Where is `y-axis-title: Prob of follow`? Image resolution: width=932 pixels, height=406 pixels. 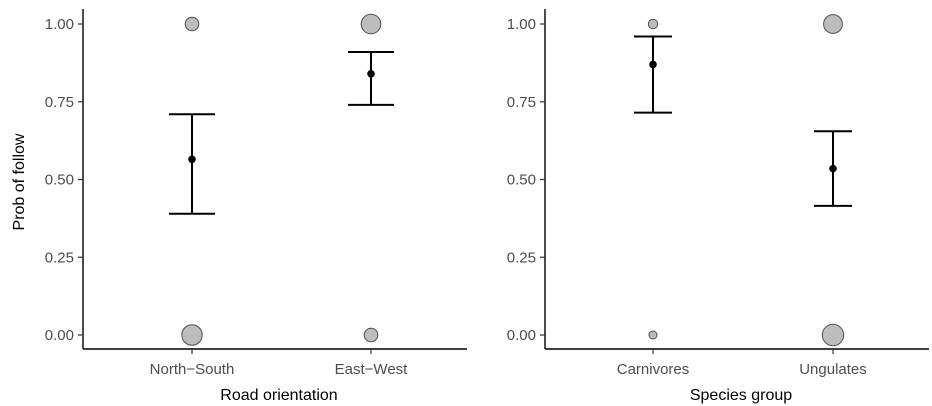
y-axis-title: Prob of follow is located at coordinates (19, 181).